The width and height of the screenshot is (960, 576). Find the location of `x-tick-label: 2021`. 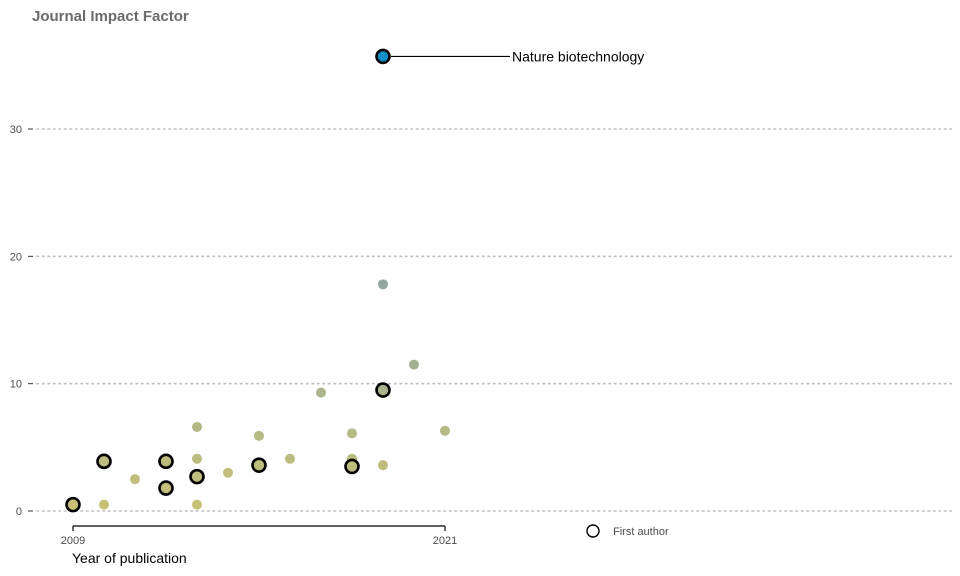

x-tick-label: 2021 is located at coordinates (445, 541).